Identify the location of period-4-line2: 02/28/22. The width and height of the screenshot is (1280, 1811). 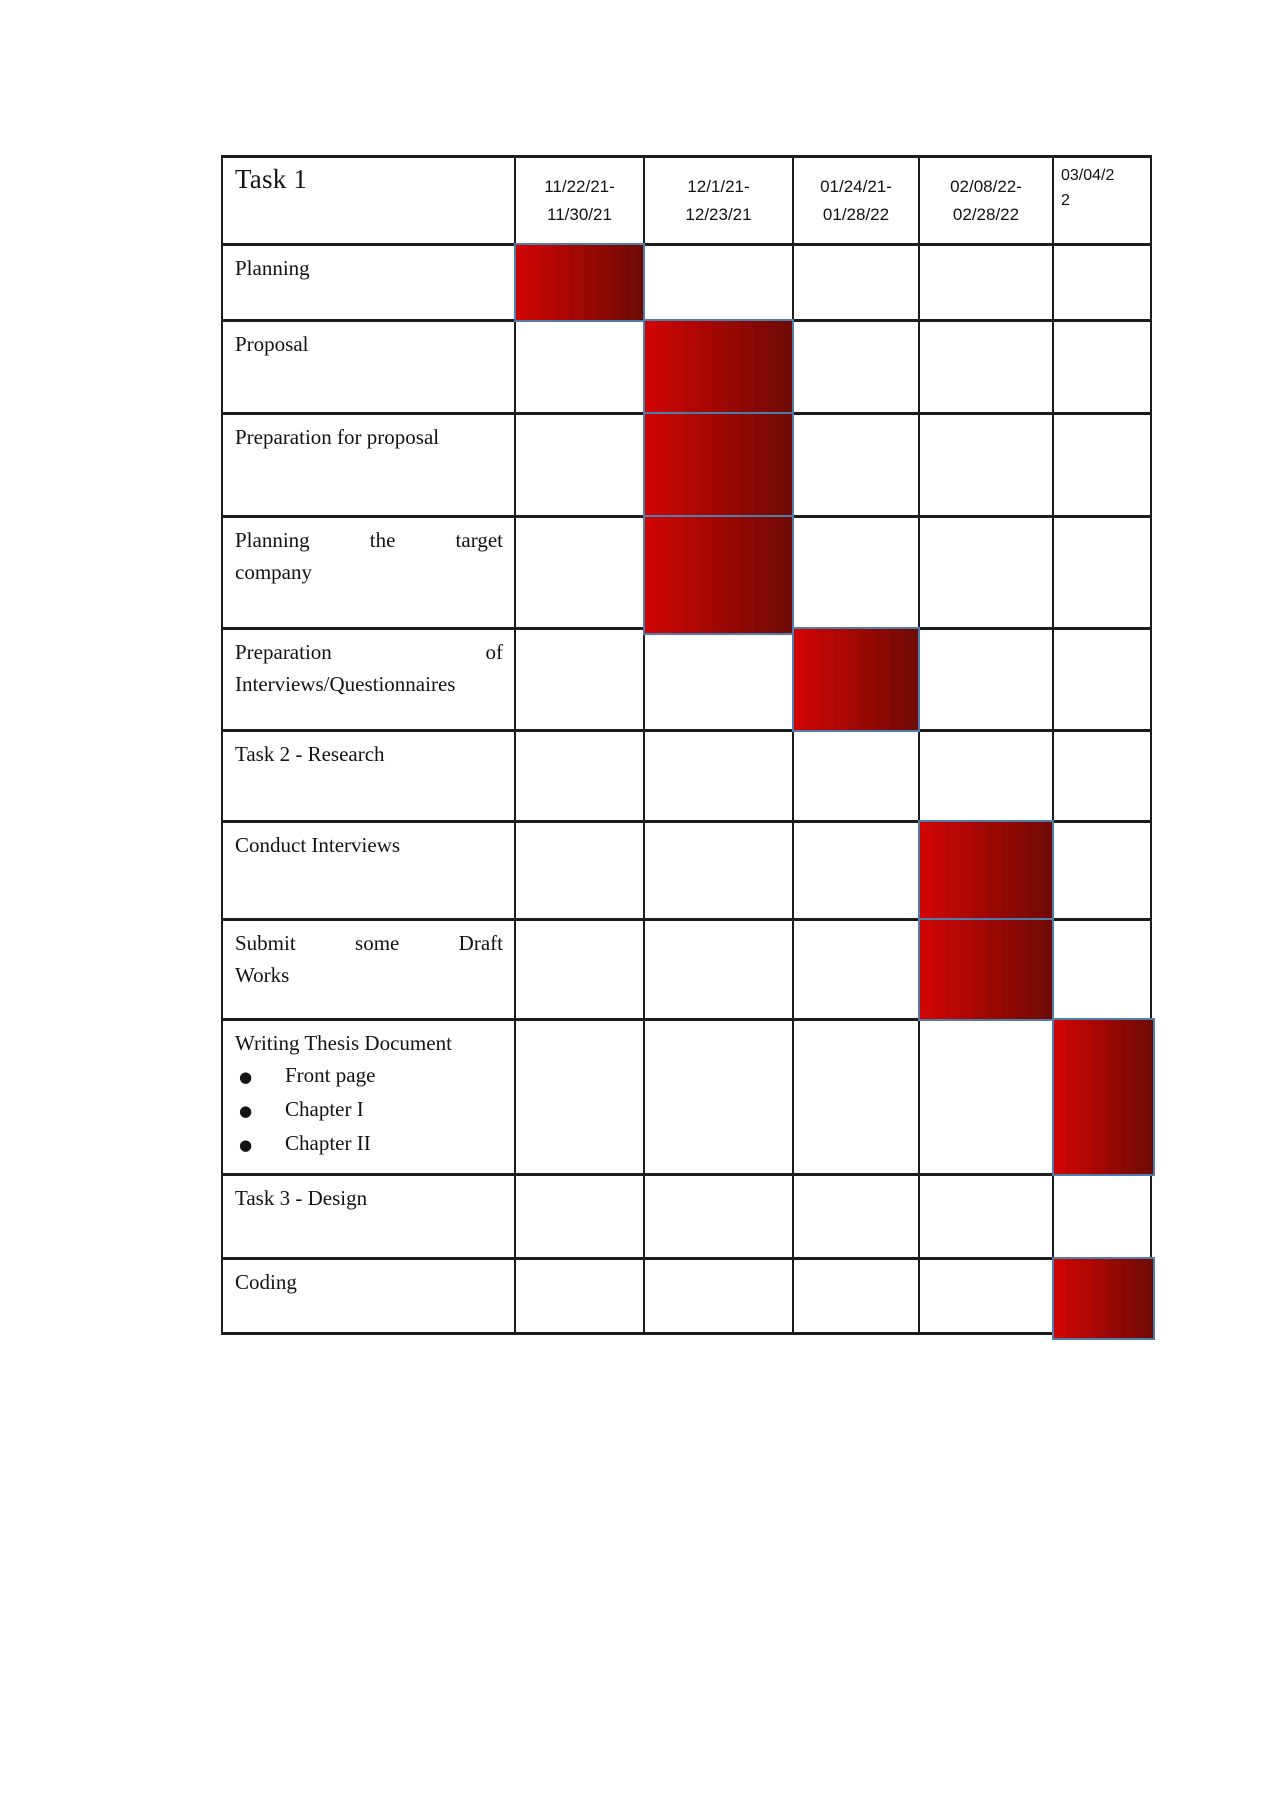
(986, 214).